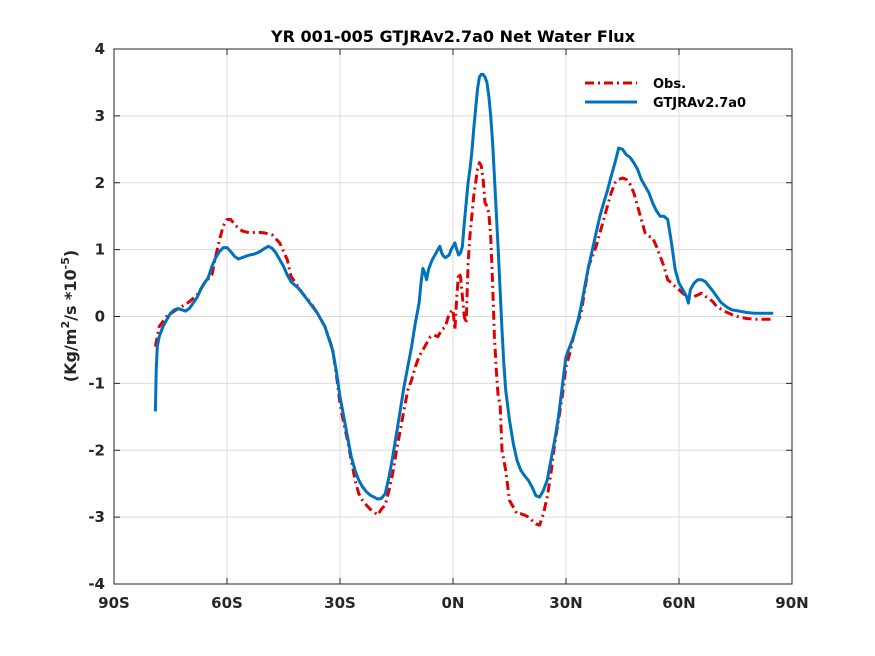  What do you see at coordinates (100, 49) in the screenshot?
I see `y-tick-label: 4` at bounding box center [100, 49].